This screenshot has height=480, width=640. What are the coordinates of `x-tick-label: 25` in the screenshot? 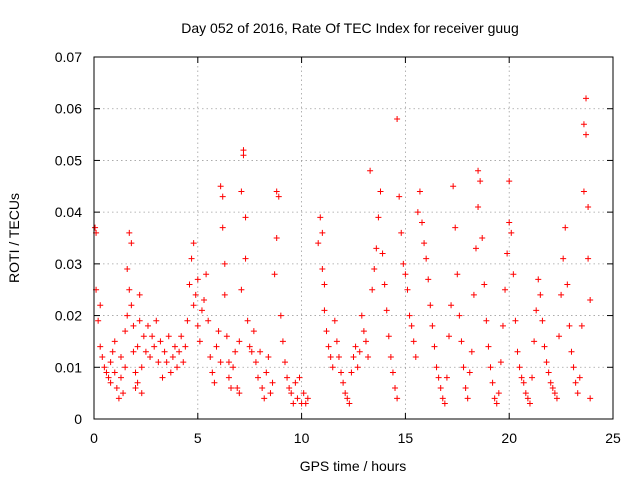 It's located at (613, 438).